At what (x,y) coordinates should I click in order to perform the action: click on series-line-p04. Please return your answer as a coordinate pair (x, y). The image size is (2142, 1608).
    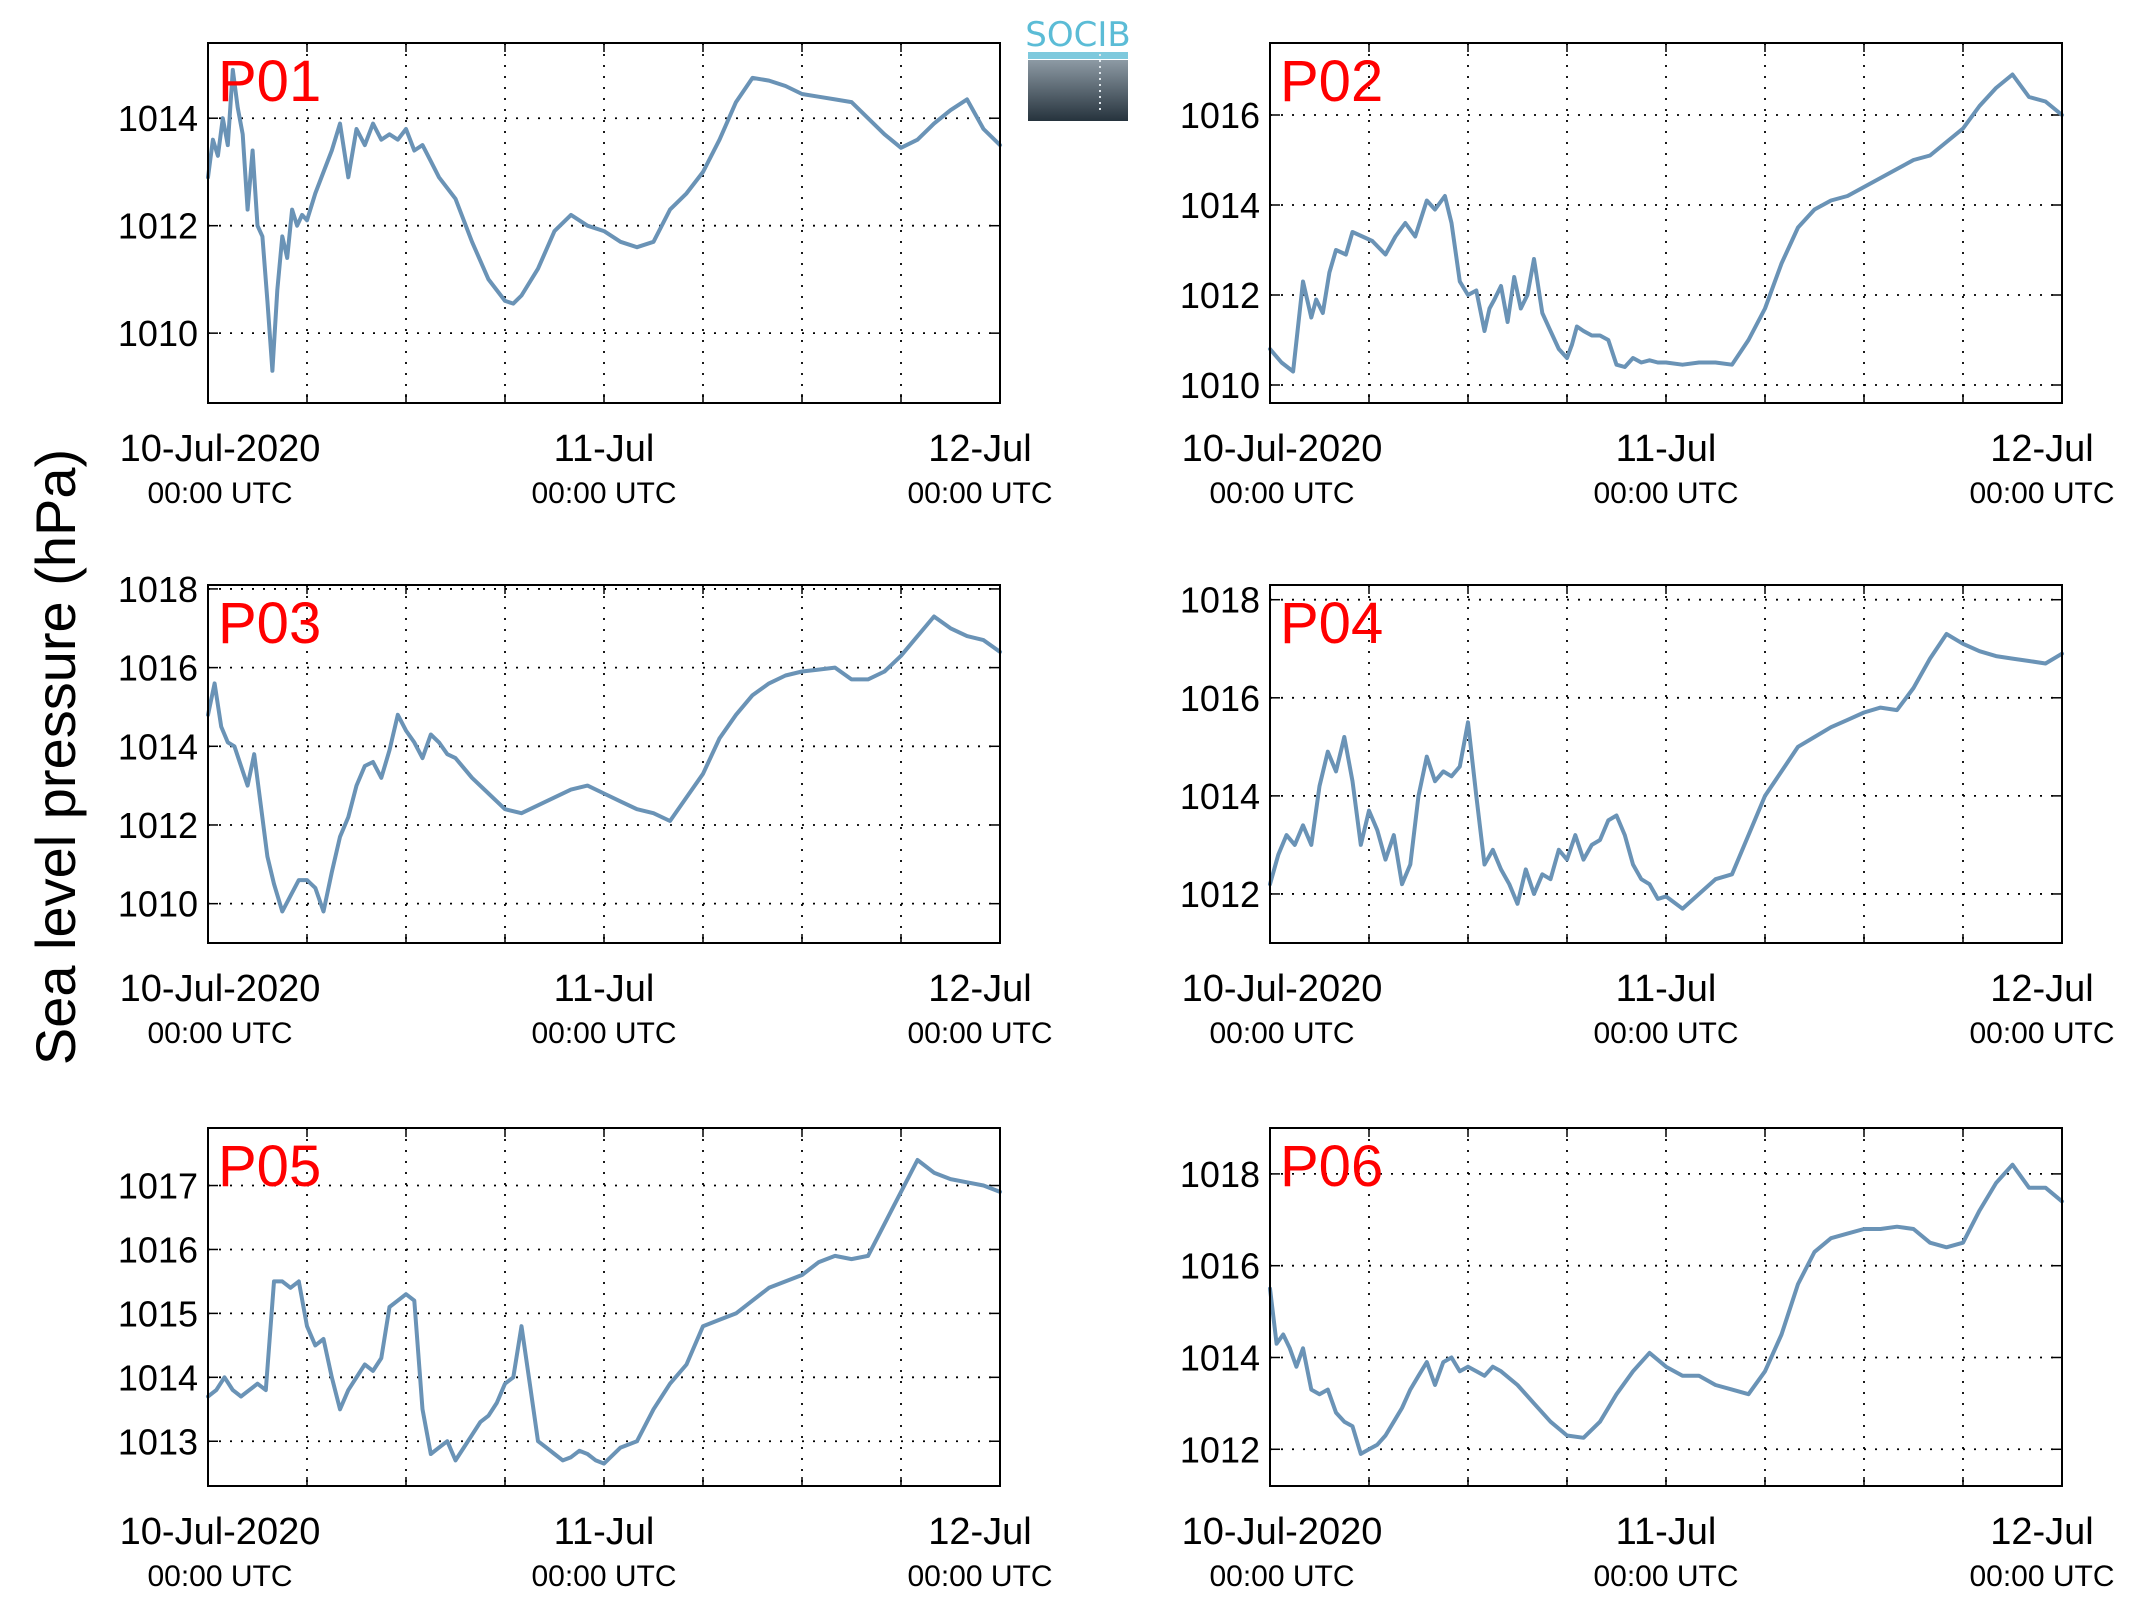
    Looking at the image, I should click on (1666, 771).